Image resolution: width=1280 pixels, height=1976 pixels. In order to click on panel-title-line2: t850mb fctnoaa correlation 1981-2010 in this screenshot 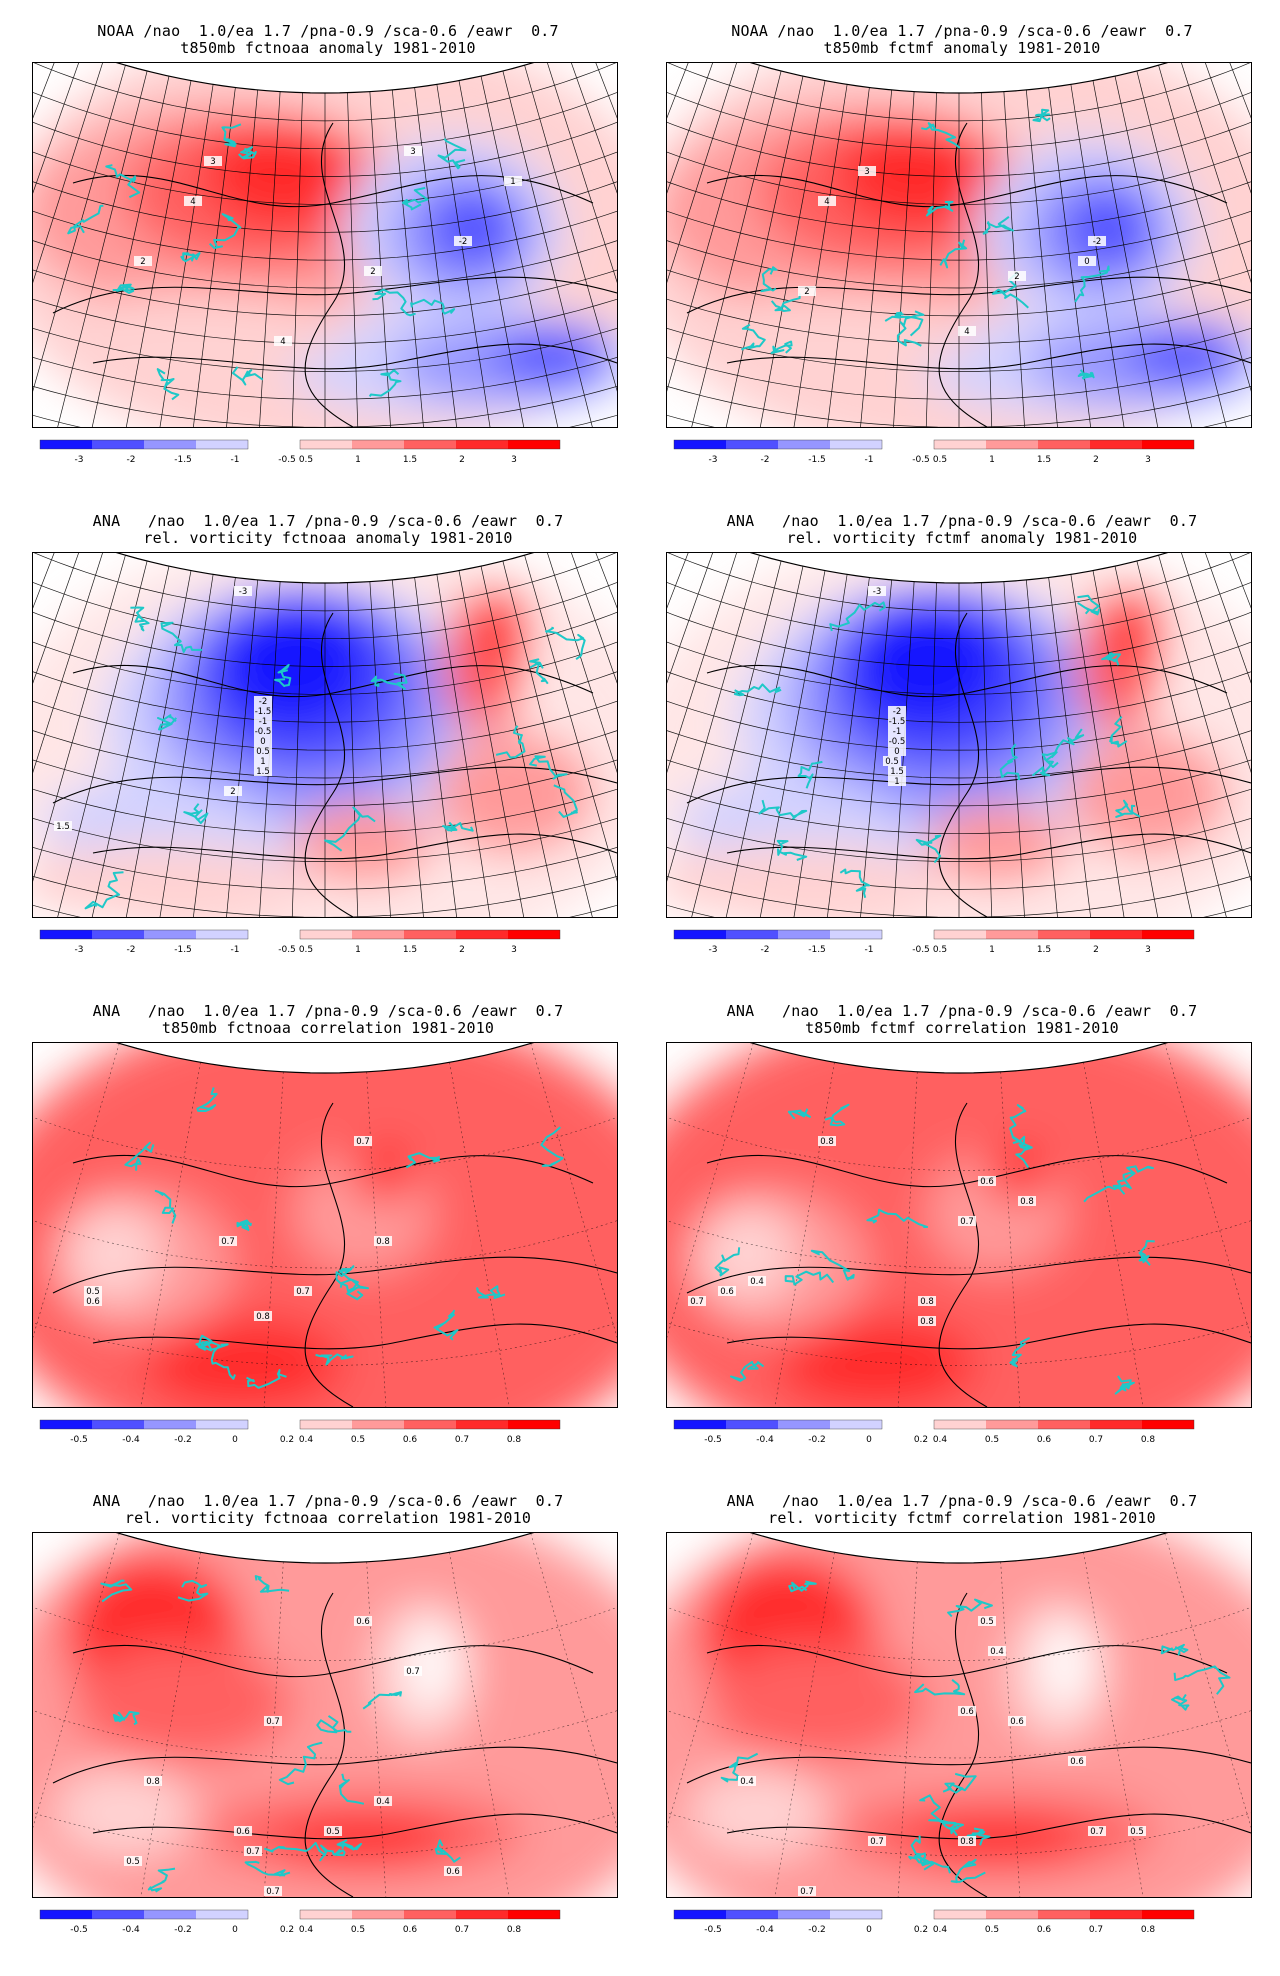, I will do `click(328, 1028)`.